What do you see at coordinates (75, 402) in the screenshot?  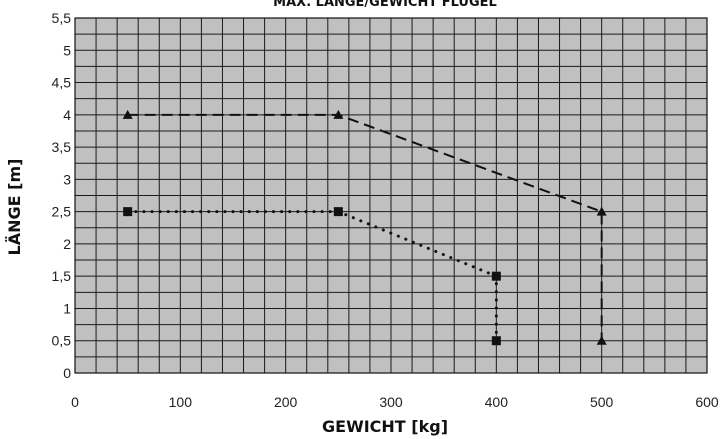 I see `x-tick-label: 0` at bounding box center [75, 402].